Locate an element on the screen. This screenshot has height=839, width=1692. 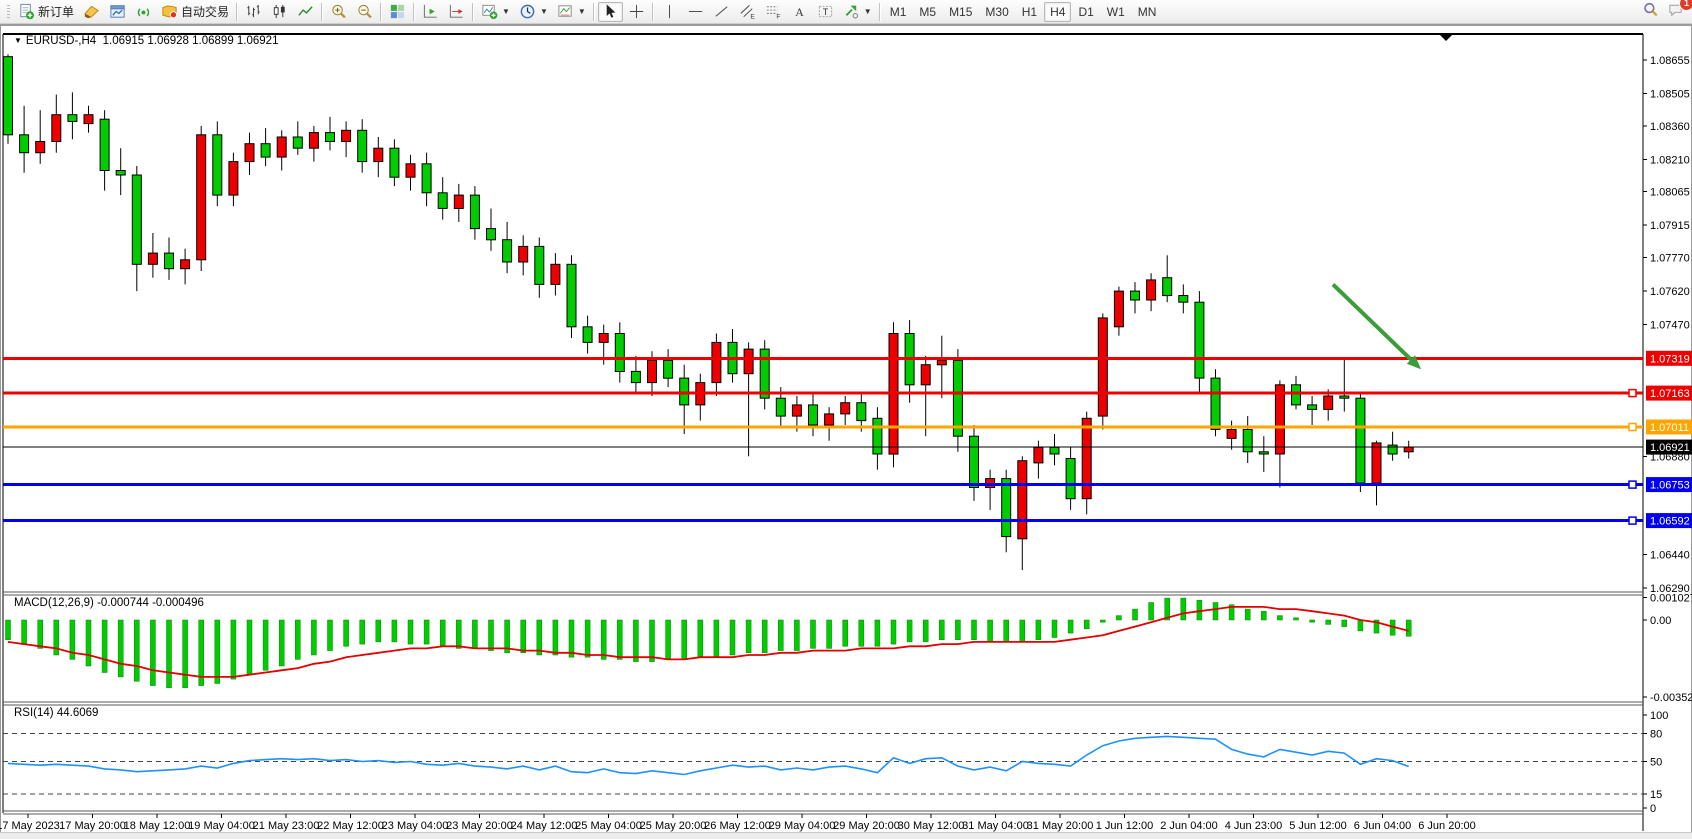
chart-dropdown-icon: ▼ is located at coordinates (18, 40).